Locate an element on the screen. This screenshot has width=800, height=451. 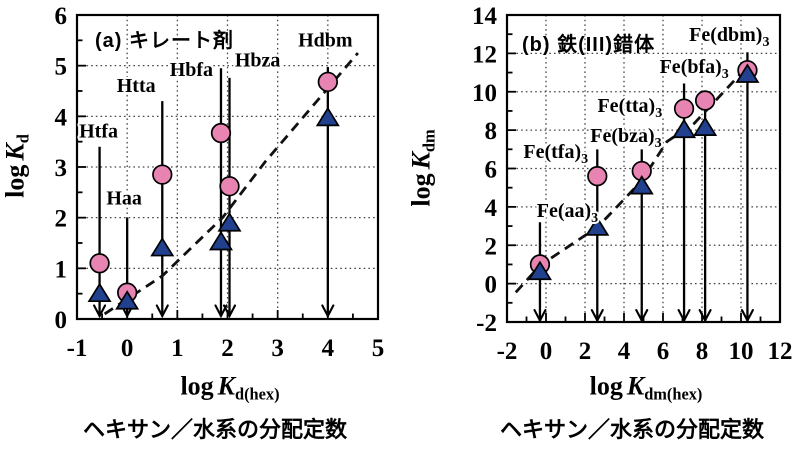
circle-marker-Hbza is located at coordinates (229, 186).